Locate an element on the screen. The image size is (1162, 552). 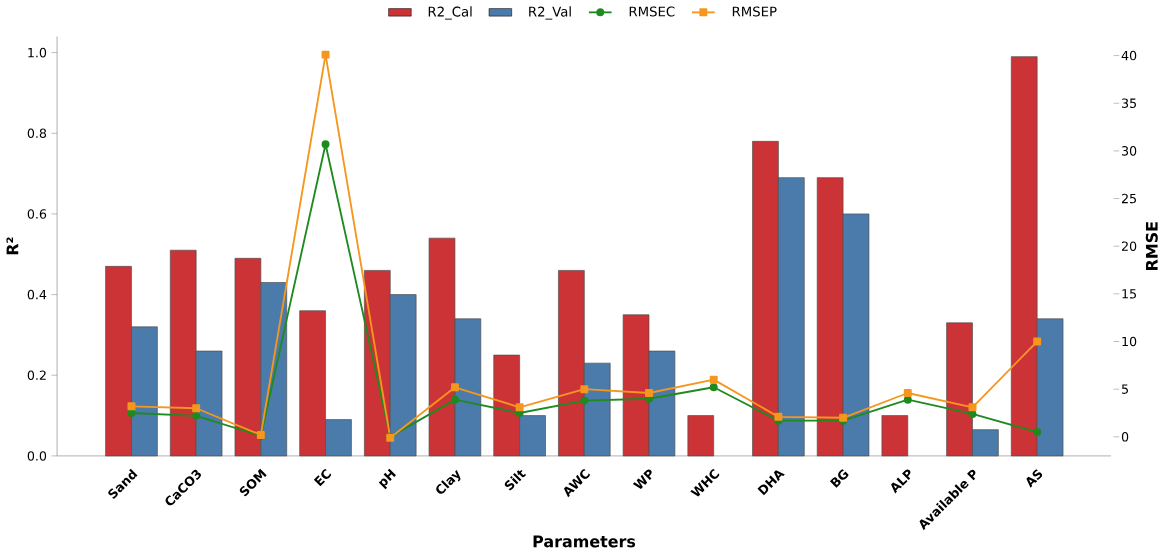
y-tick-label: 1.0 is located at coordinates (37, 53).